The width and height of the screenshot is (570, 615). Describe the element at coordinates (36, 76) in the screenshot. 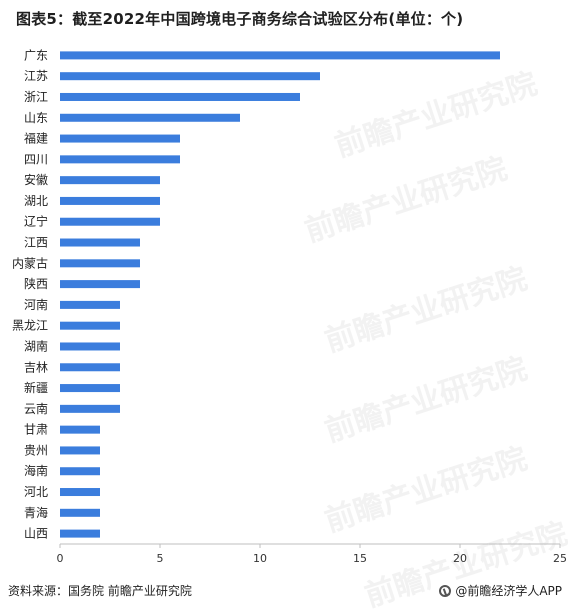

I see `category-label: 江苏` at that location.